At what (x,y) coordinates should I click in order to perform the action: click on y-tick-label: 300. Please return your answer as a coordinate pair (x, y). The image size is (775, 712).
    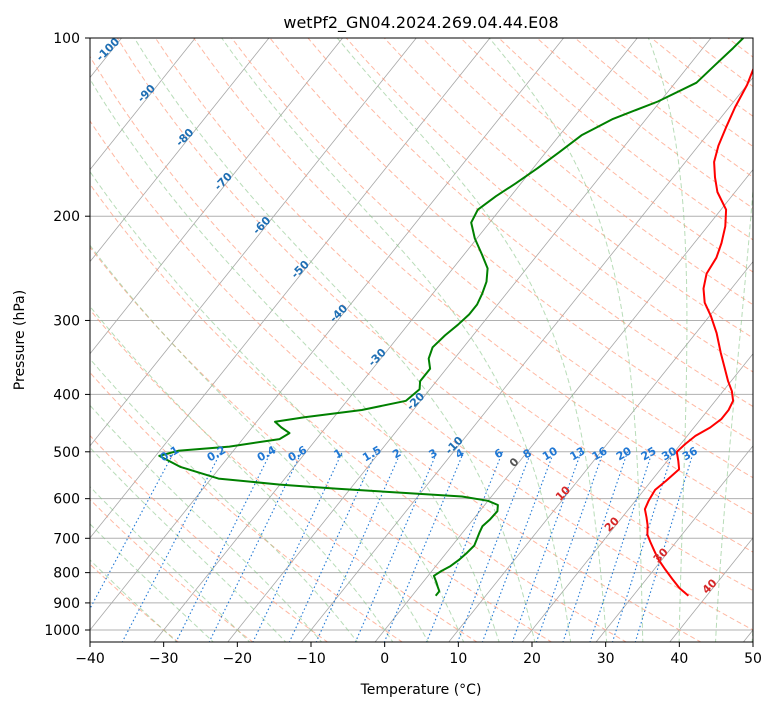
    Looking at the image, I should click on (66, 321).